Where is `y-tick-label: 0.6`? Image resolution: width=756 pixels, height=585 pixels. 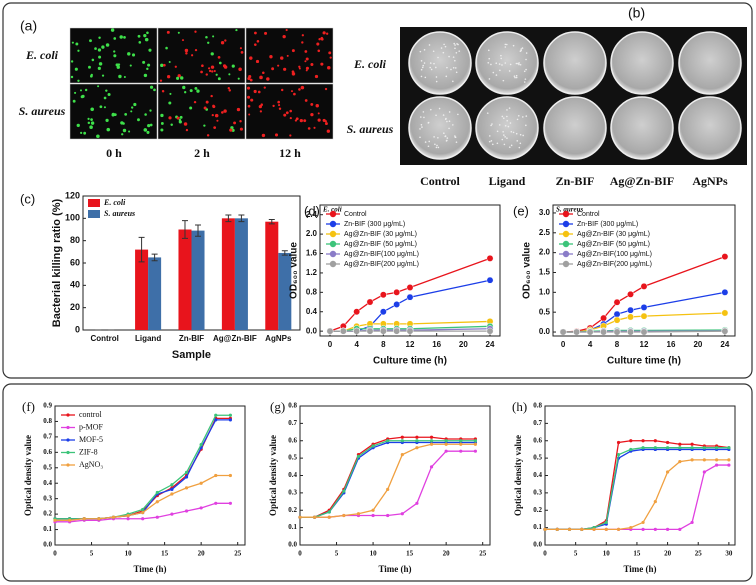
y-tick-label: 0.6 is located at coordinates (537, 440).